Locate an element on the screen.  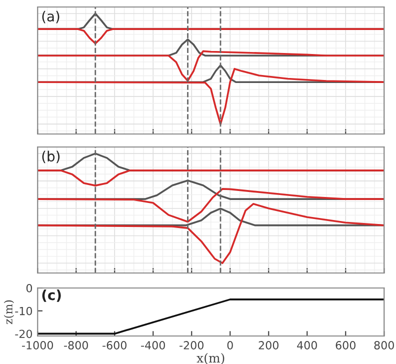
x-tick-label: -200 is located at coordinates (192, 345).